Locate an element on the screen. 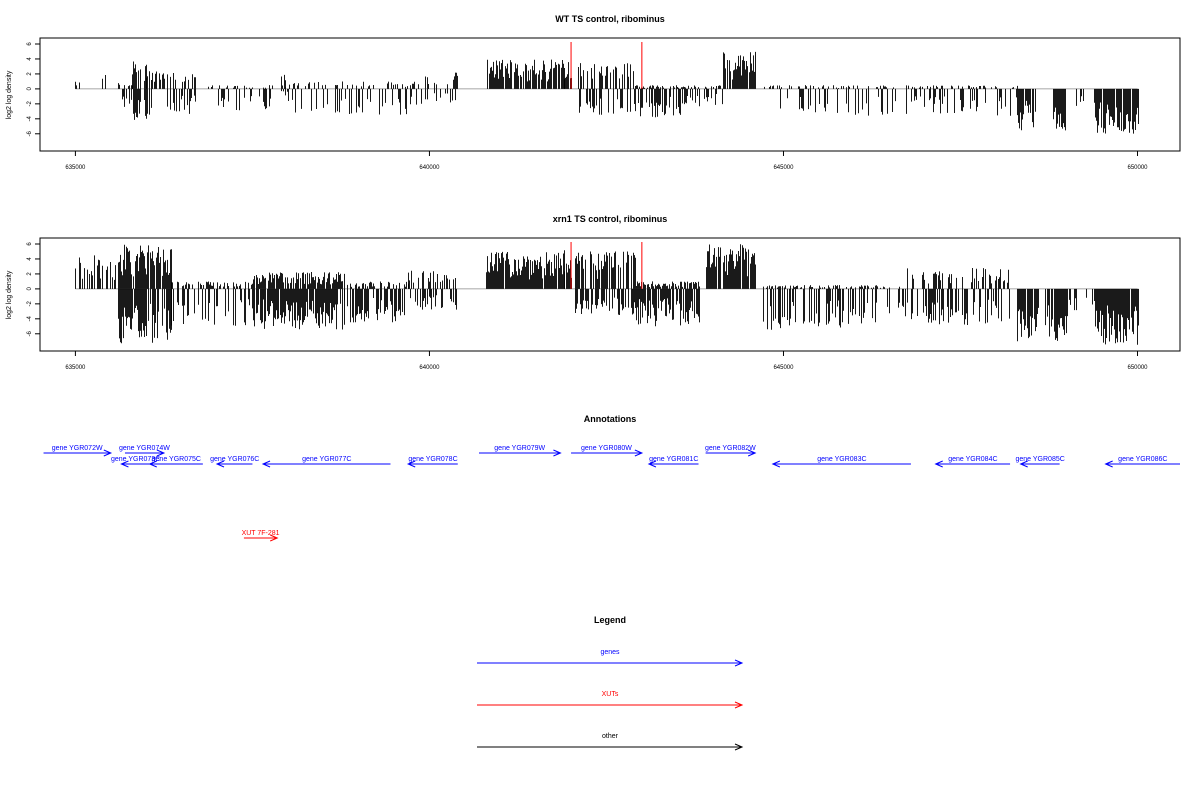 The height and width of the screenshot is (800, 1200). gene-arrow: gene YGR077C is located at coordinates (326, 462).